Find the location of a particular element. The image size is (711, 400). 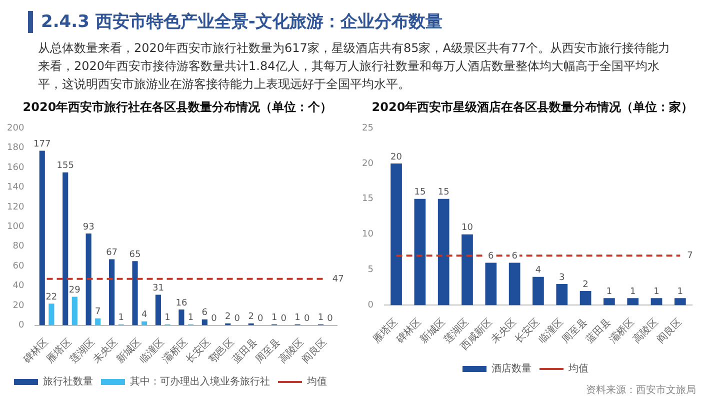

chart-title: 2020年西安市旅行社在各区县数量分布情况（单位：个） is located at coordinates (178, 107).